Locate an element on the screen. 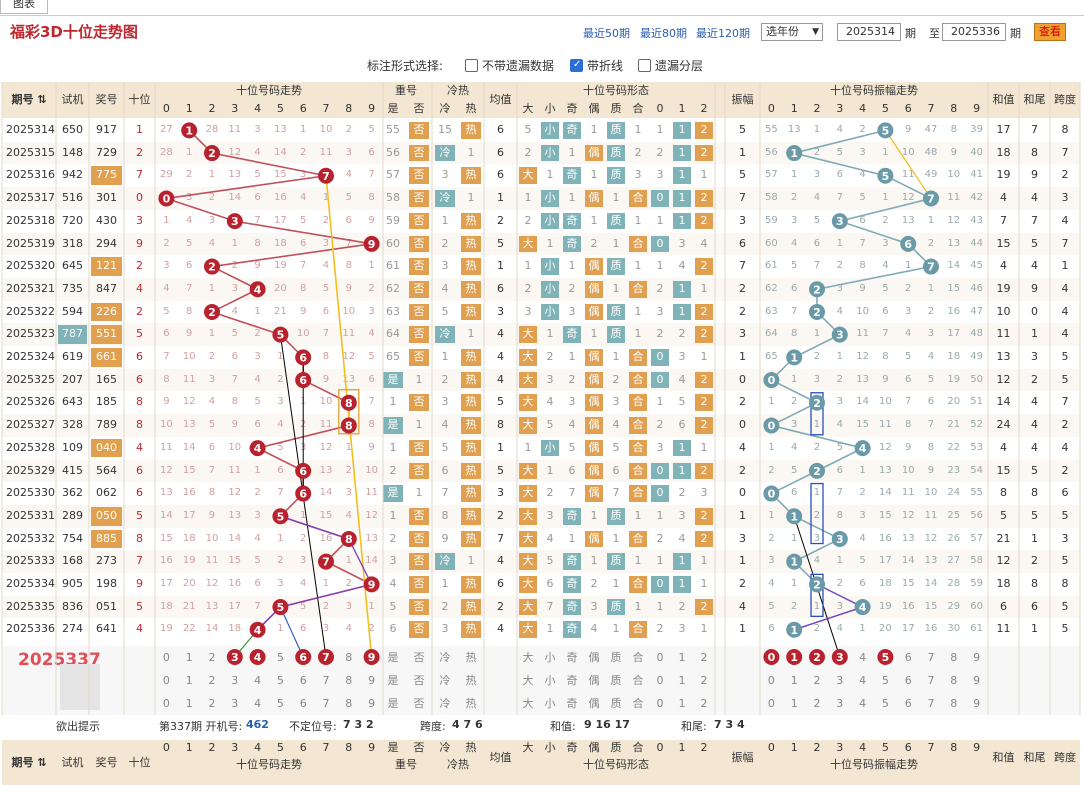 This screenshot has width=1084, height=785. query-button: 查看 is located at coordinates (1050, 32).